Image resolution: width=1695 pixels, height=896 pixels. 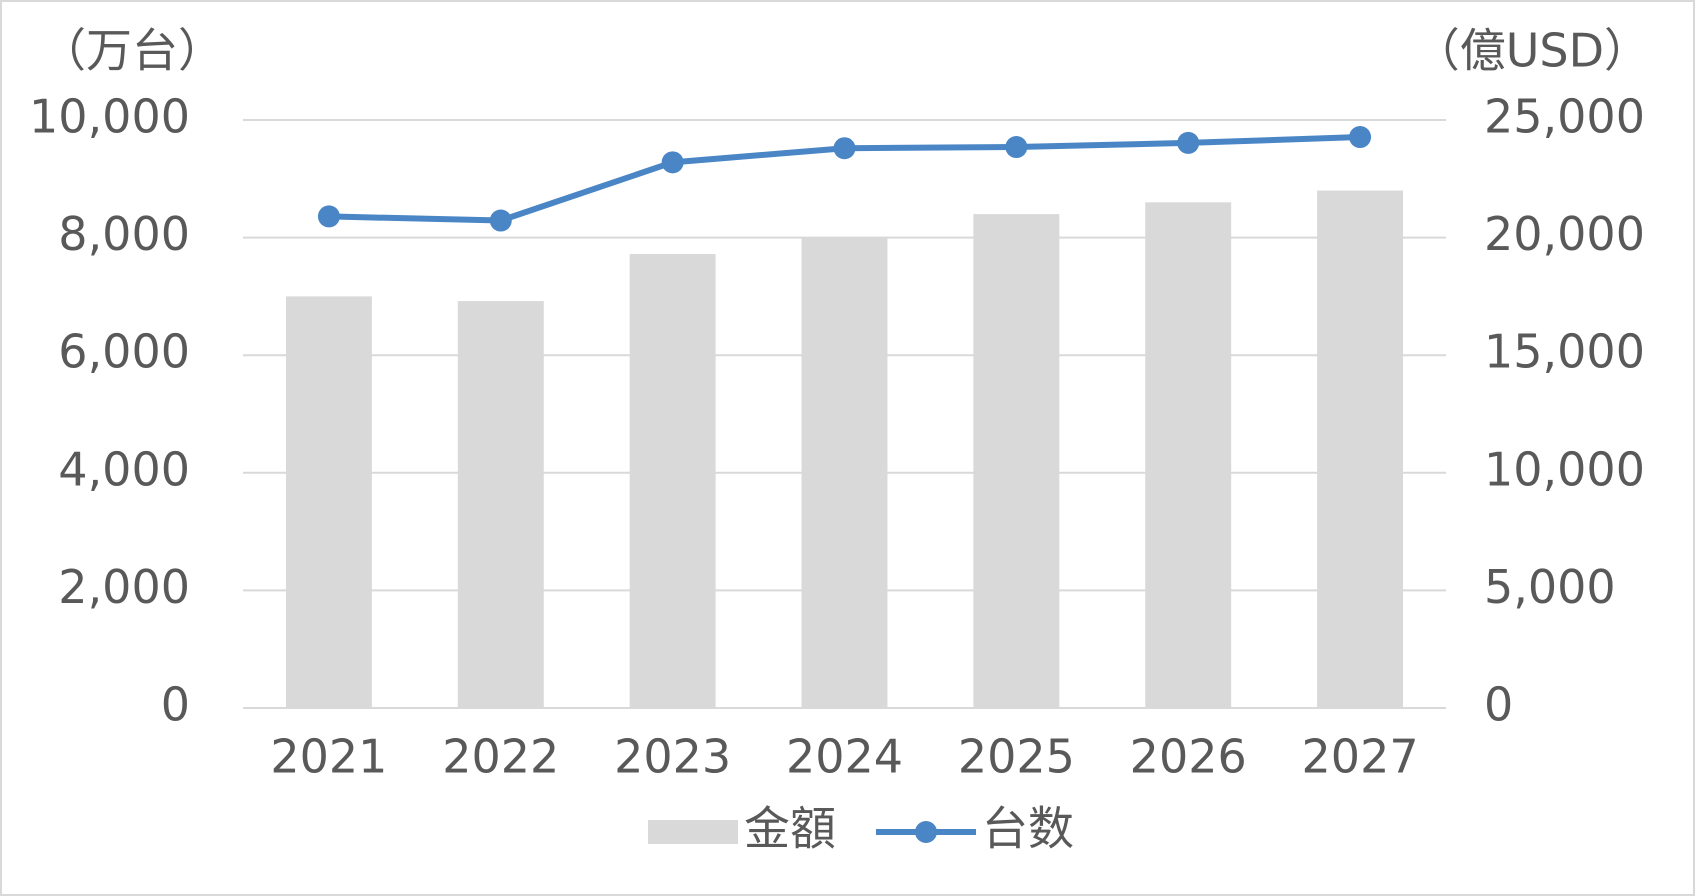 I want to click on x-tick-label: 2024, so click(x=844, y=757).